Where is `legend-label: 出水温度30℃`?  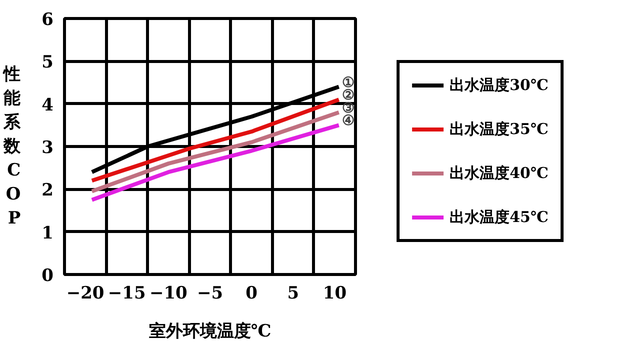
legend-label: 出水温度30℃ is located at coordinates (499, 85).